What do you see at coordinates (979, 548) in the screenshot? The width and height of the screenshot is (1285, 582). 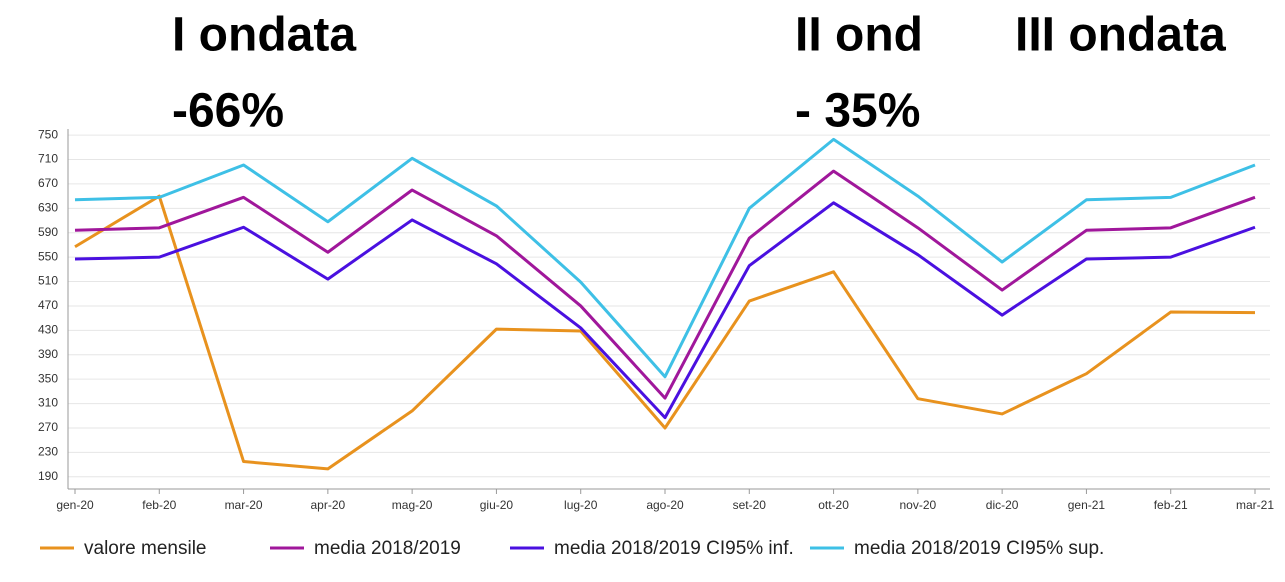 I see `legend-label: media 2018/2019 CI95% sup.` at bounding box center [979, 548].